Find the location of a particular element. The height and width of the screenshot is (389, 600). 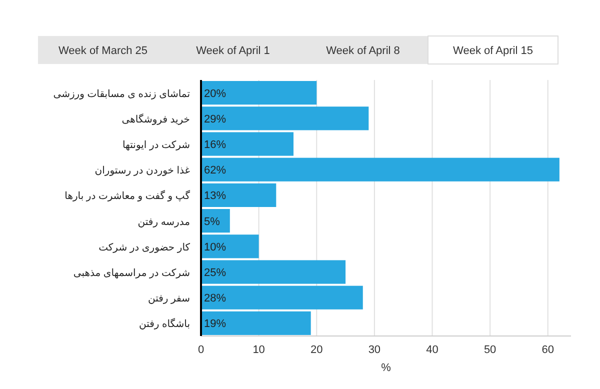

x-tick-label: 30 is located at coordinates (374, 350).